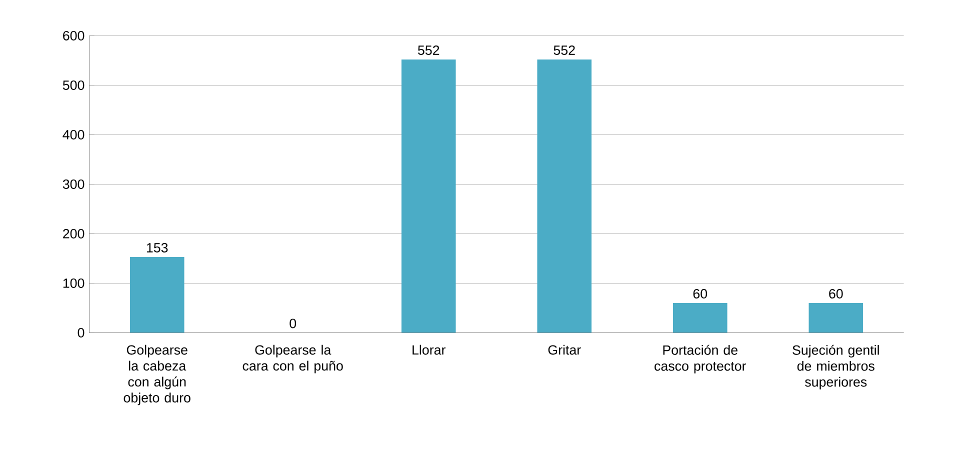 This screenshot has width=959, height=454. Describe the element at coordinates (73, 283) in the screenshot. I see `y-tick-label: 100` at that location.